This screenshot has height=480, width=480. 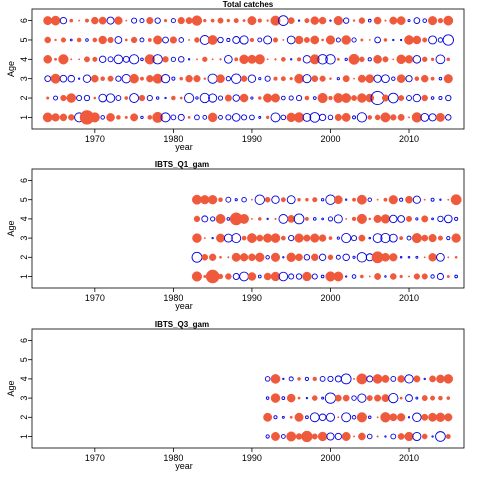 What do you see at coordinates (24, 78) in the screenshot?
I see `y-tick-label: 3` at bounding box center [24, 78].